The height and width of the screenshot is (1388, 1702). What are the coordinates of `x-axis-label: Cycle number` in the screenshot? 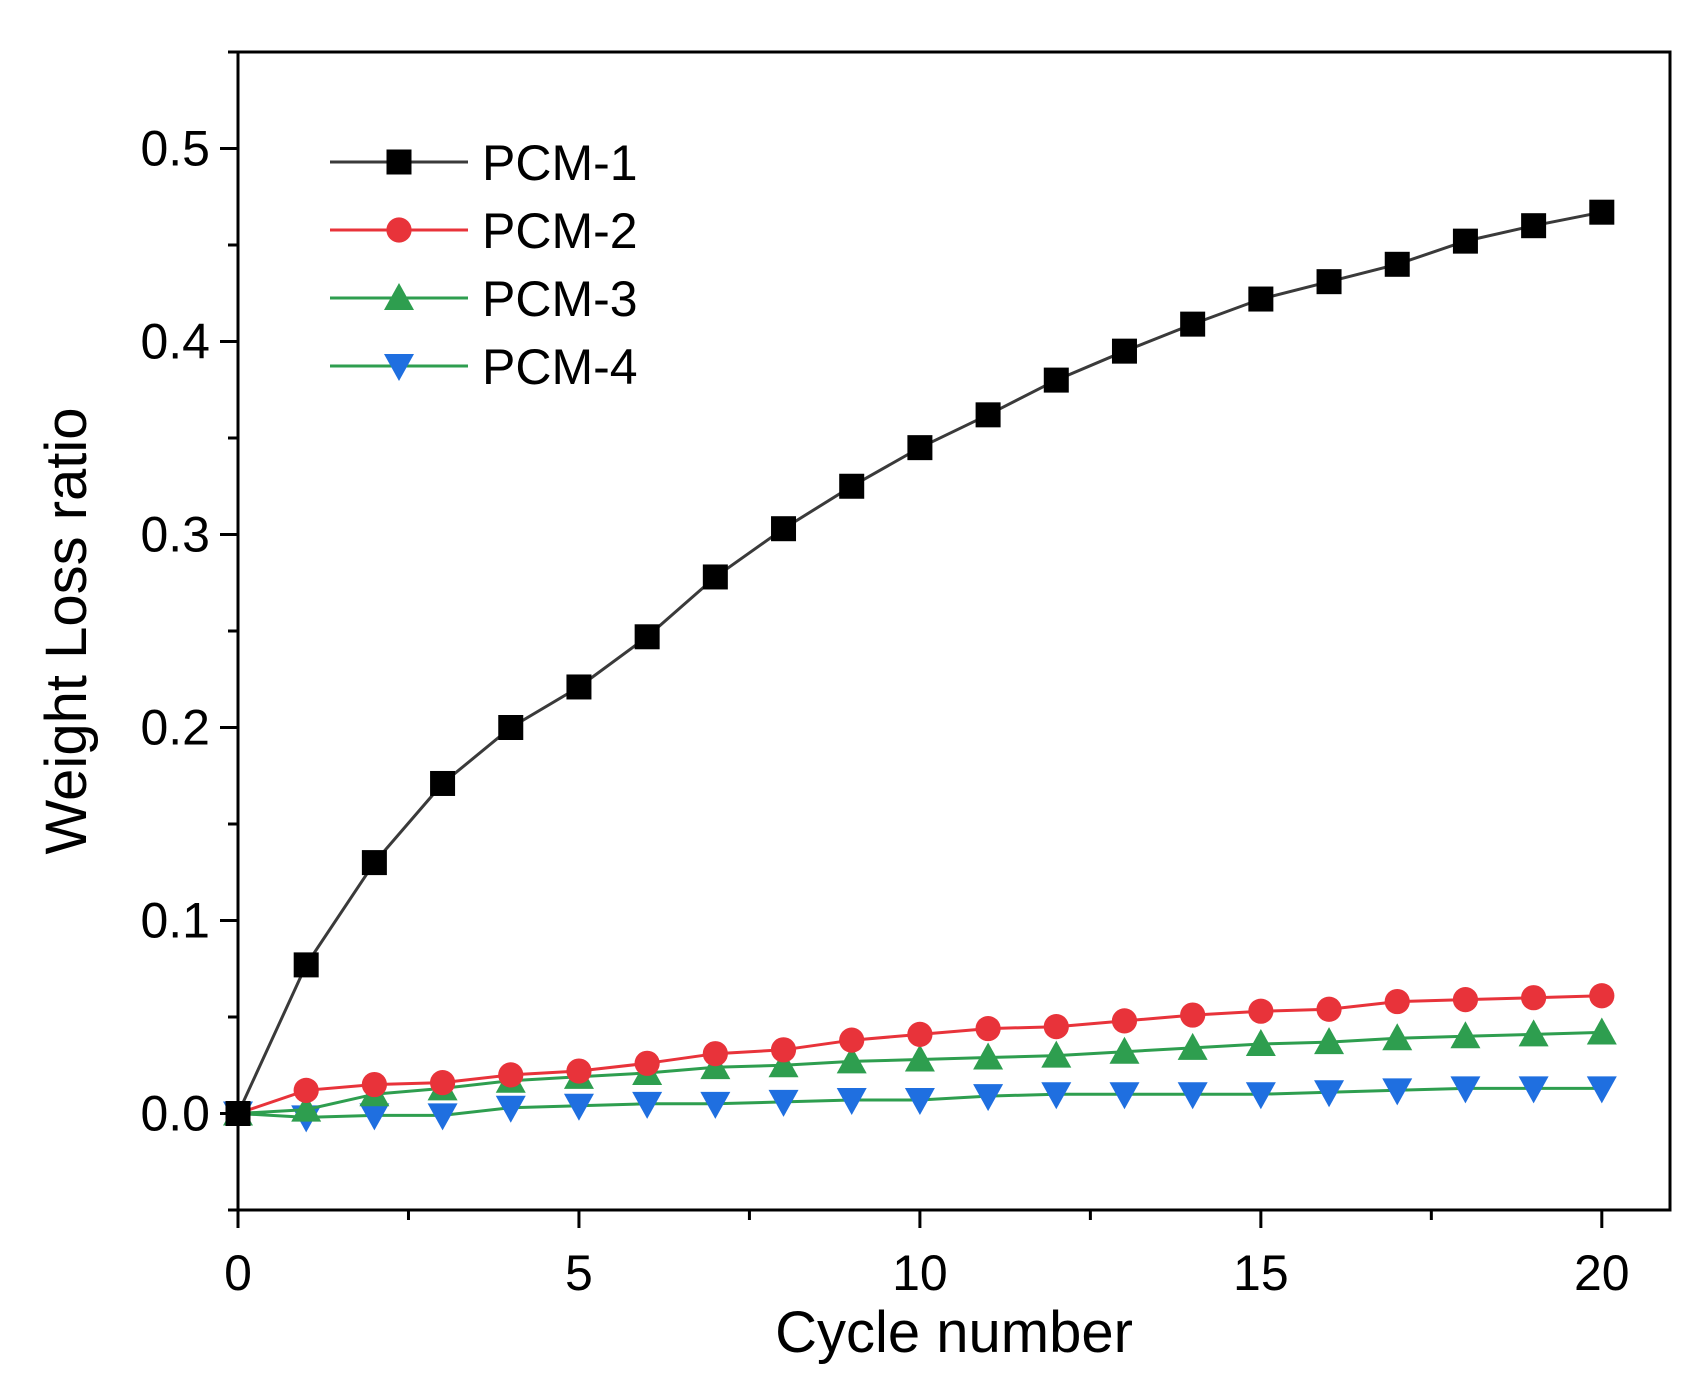 It's located at (954, 1332).